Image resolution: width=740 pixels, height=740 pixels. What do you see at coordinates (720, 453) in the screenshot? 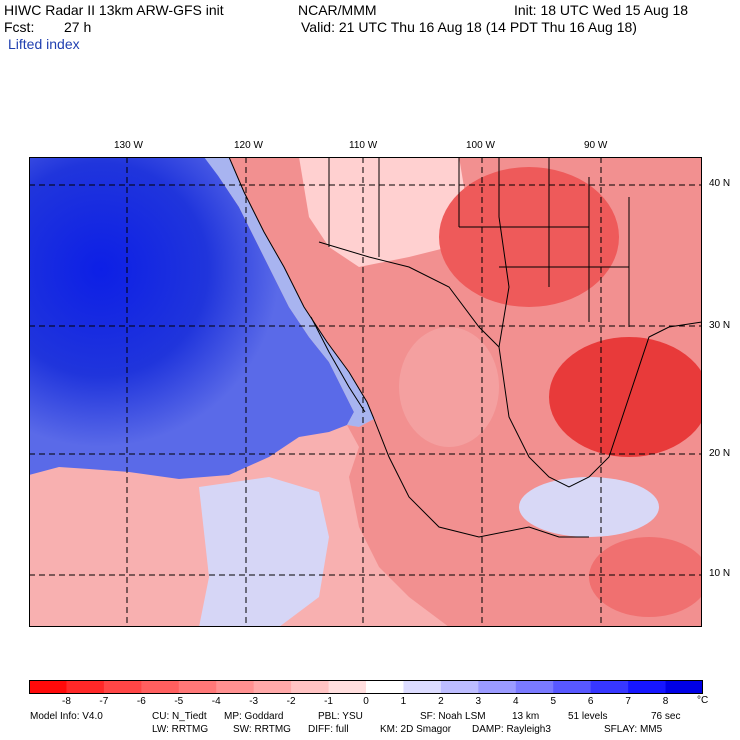
I see `lat-label: 20 N` at bounding box center [720, 453].